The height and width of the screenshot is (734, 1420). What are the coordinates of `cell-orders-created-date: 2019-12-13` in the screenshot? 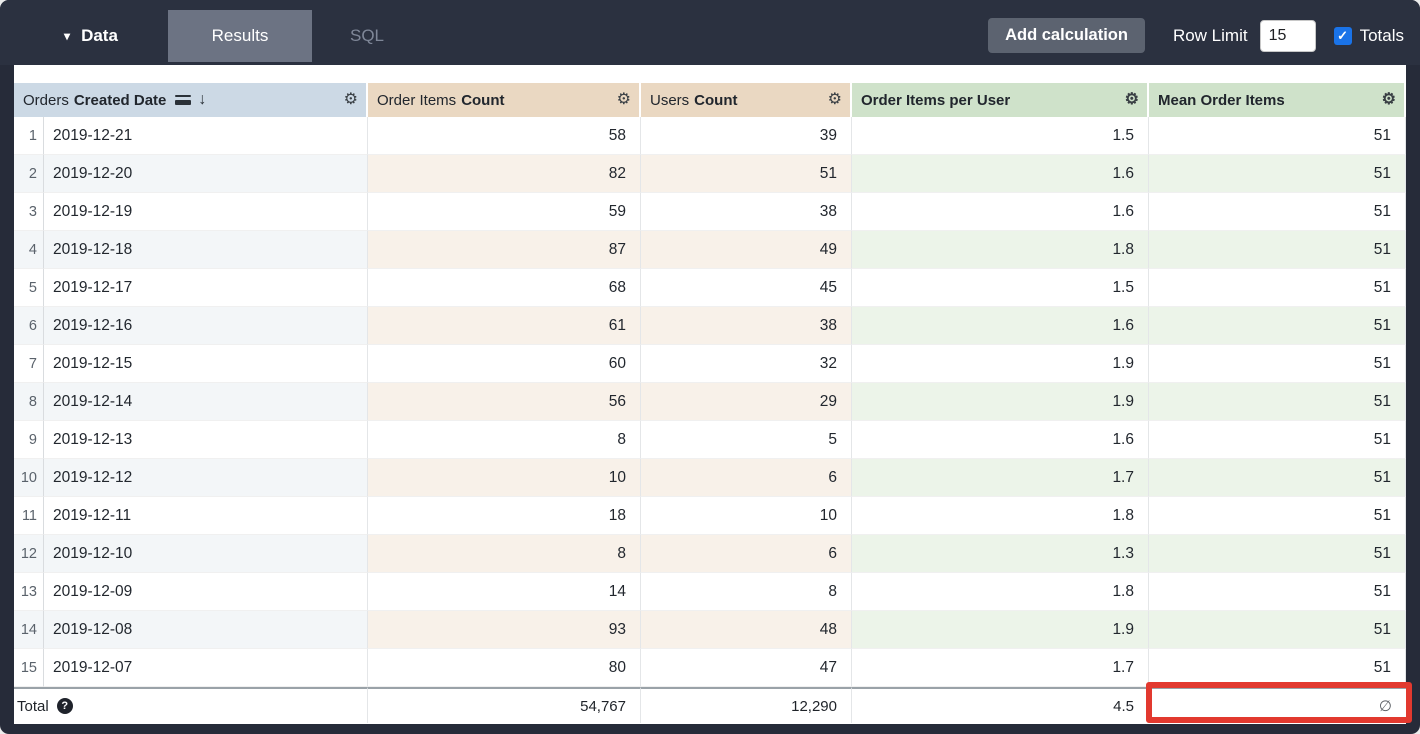 It's located at (206, 440).